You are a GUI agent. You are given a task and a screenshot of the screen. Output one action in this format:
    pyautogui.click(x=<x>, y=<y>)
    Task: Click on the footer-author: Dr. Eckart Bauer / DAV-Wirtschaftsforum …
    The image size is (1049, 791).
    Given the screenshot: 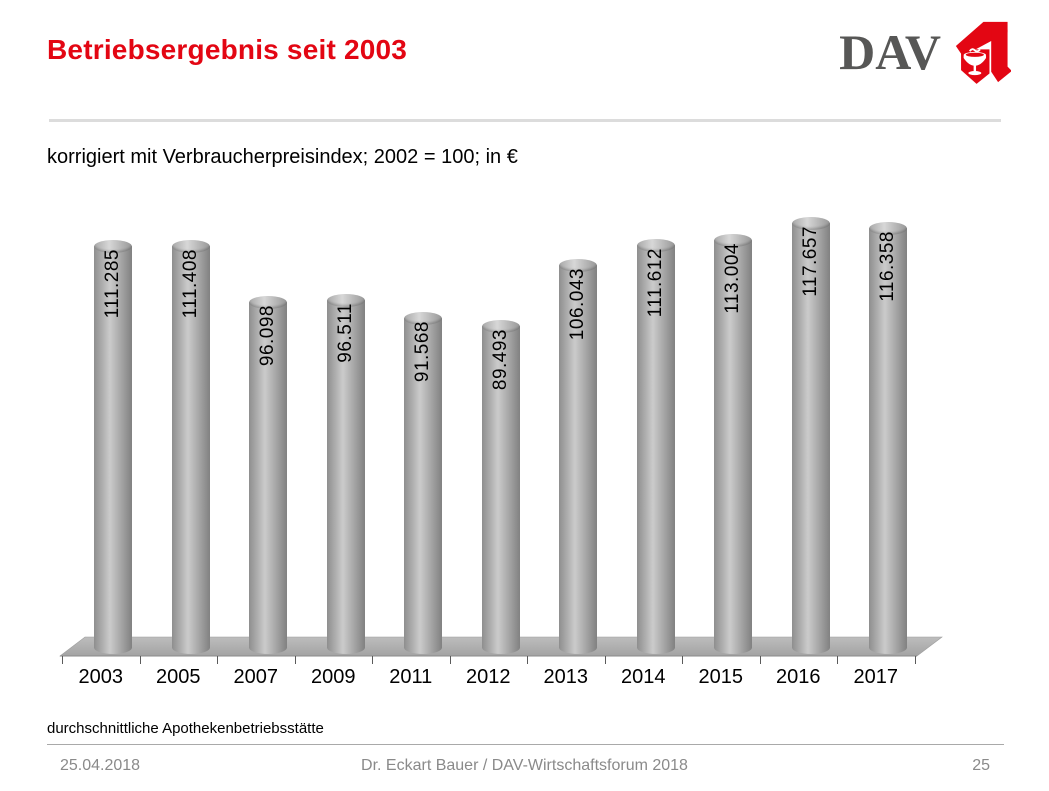 What is the action you would take?
    pyautogui.click(x=524, y=765)
    